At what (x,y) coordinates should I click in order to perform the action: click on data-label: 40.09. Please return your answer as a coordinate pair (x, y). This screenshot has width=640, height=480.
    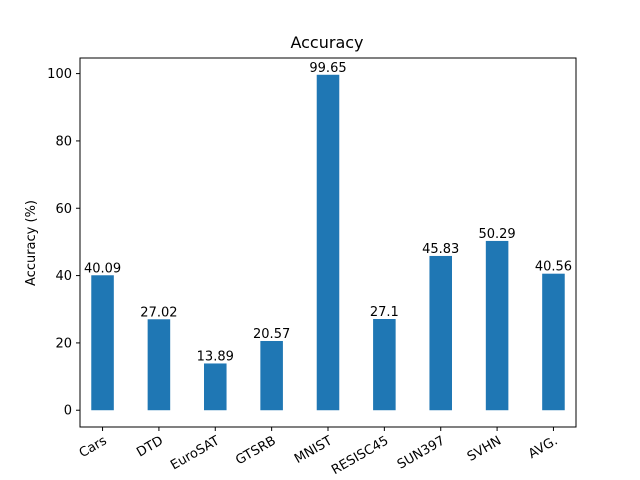
    Looking at the image, I should click on (102, 268).